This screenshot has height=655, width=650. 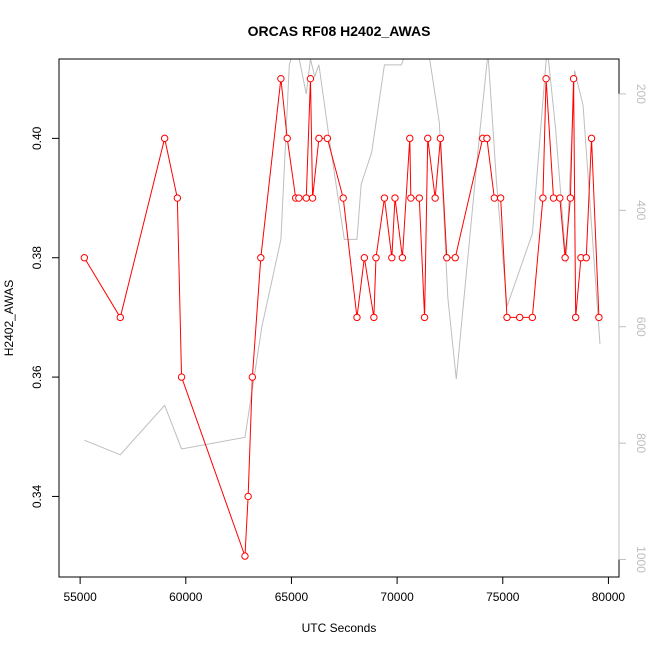 What do you see at coordinates (80, 597) in the screenshot?
I see `x-tick-label: 55000` at bounding box center [80, 597].